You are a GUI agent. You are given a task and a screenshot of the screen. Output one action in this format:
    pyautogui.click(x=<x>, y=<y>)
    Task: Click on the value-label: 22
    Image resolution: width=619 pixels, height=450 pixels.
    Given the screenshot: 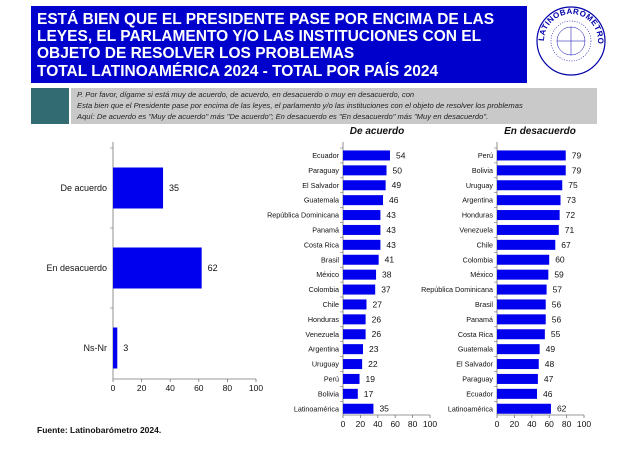 What is the action you would take?
    pyautogui.click(x=373, y=364)
    